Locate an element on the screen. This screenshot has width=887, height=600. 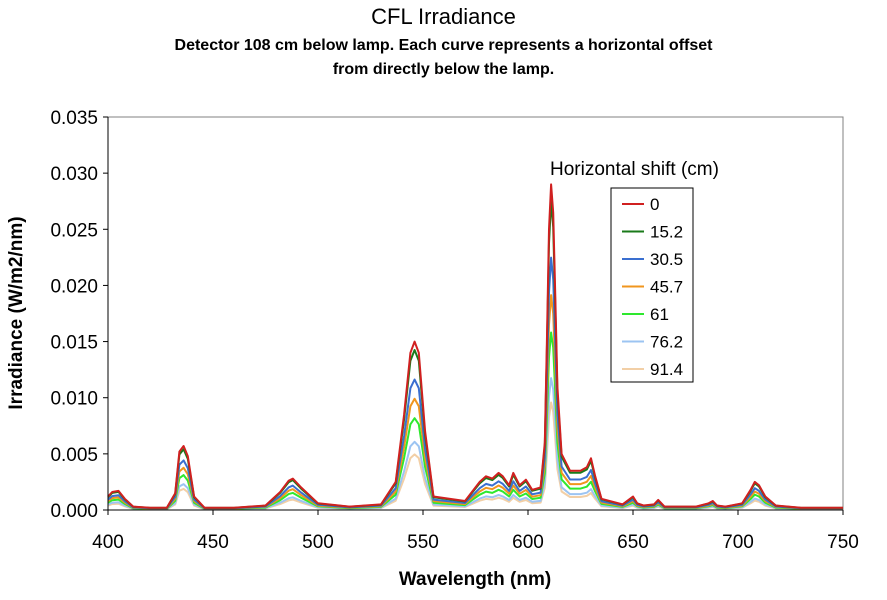
x-tick-label: 600 is located at coordinates (528, 542).